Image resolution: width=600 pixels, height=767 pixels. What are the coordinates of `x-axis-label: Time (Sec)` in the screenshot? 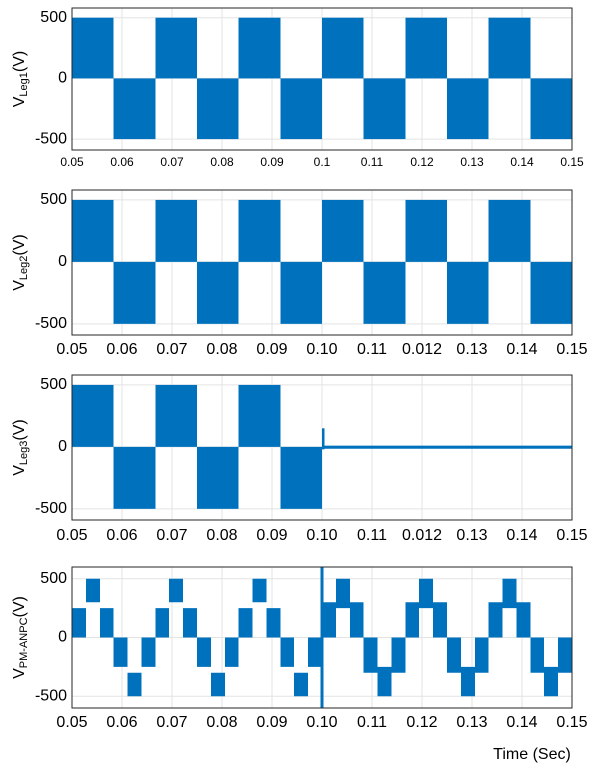 It's located at (532, 754).